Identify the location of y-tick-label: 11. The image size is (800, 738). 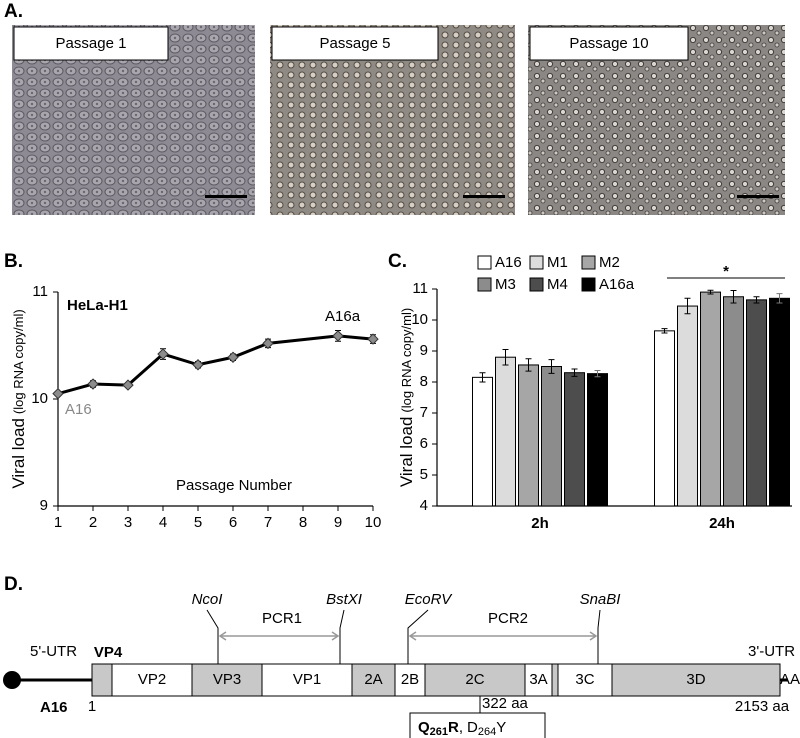
(40, 291).